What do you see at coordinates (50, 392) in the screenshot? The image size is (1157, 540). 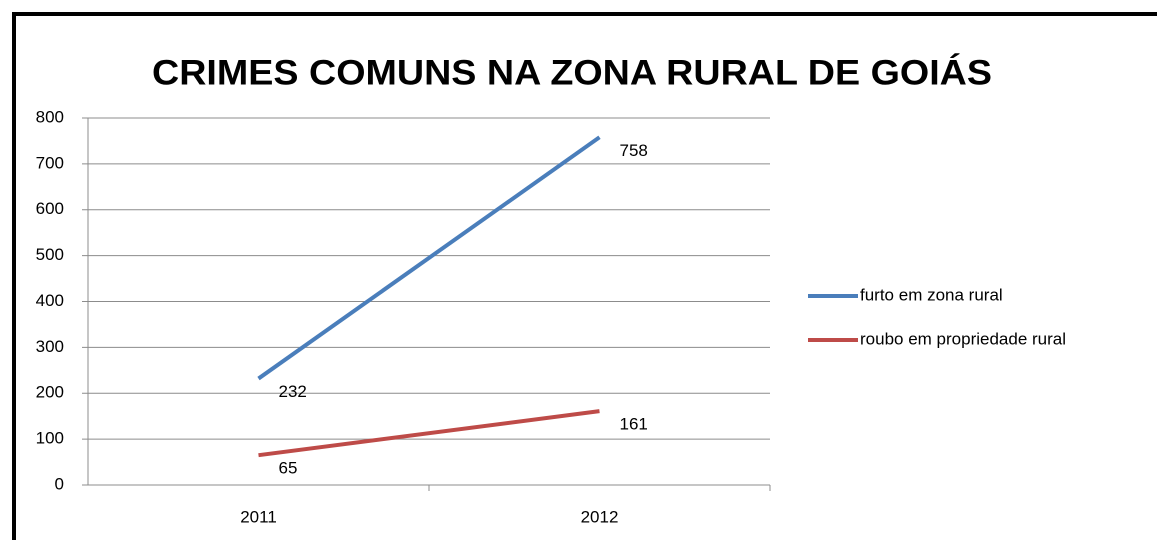 I see `y-tick-label: 200` at bounding box center [50, 392].